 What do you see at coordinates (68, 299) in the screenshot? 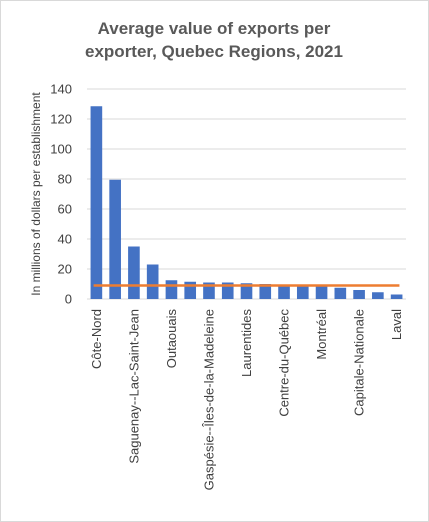
I see `y-tick-label: 0` at bounding box center [68, 299].